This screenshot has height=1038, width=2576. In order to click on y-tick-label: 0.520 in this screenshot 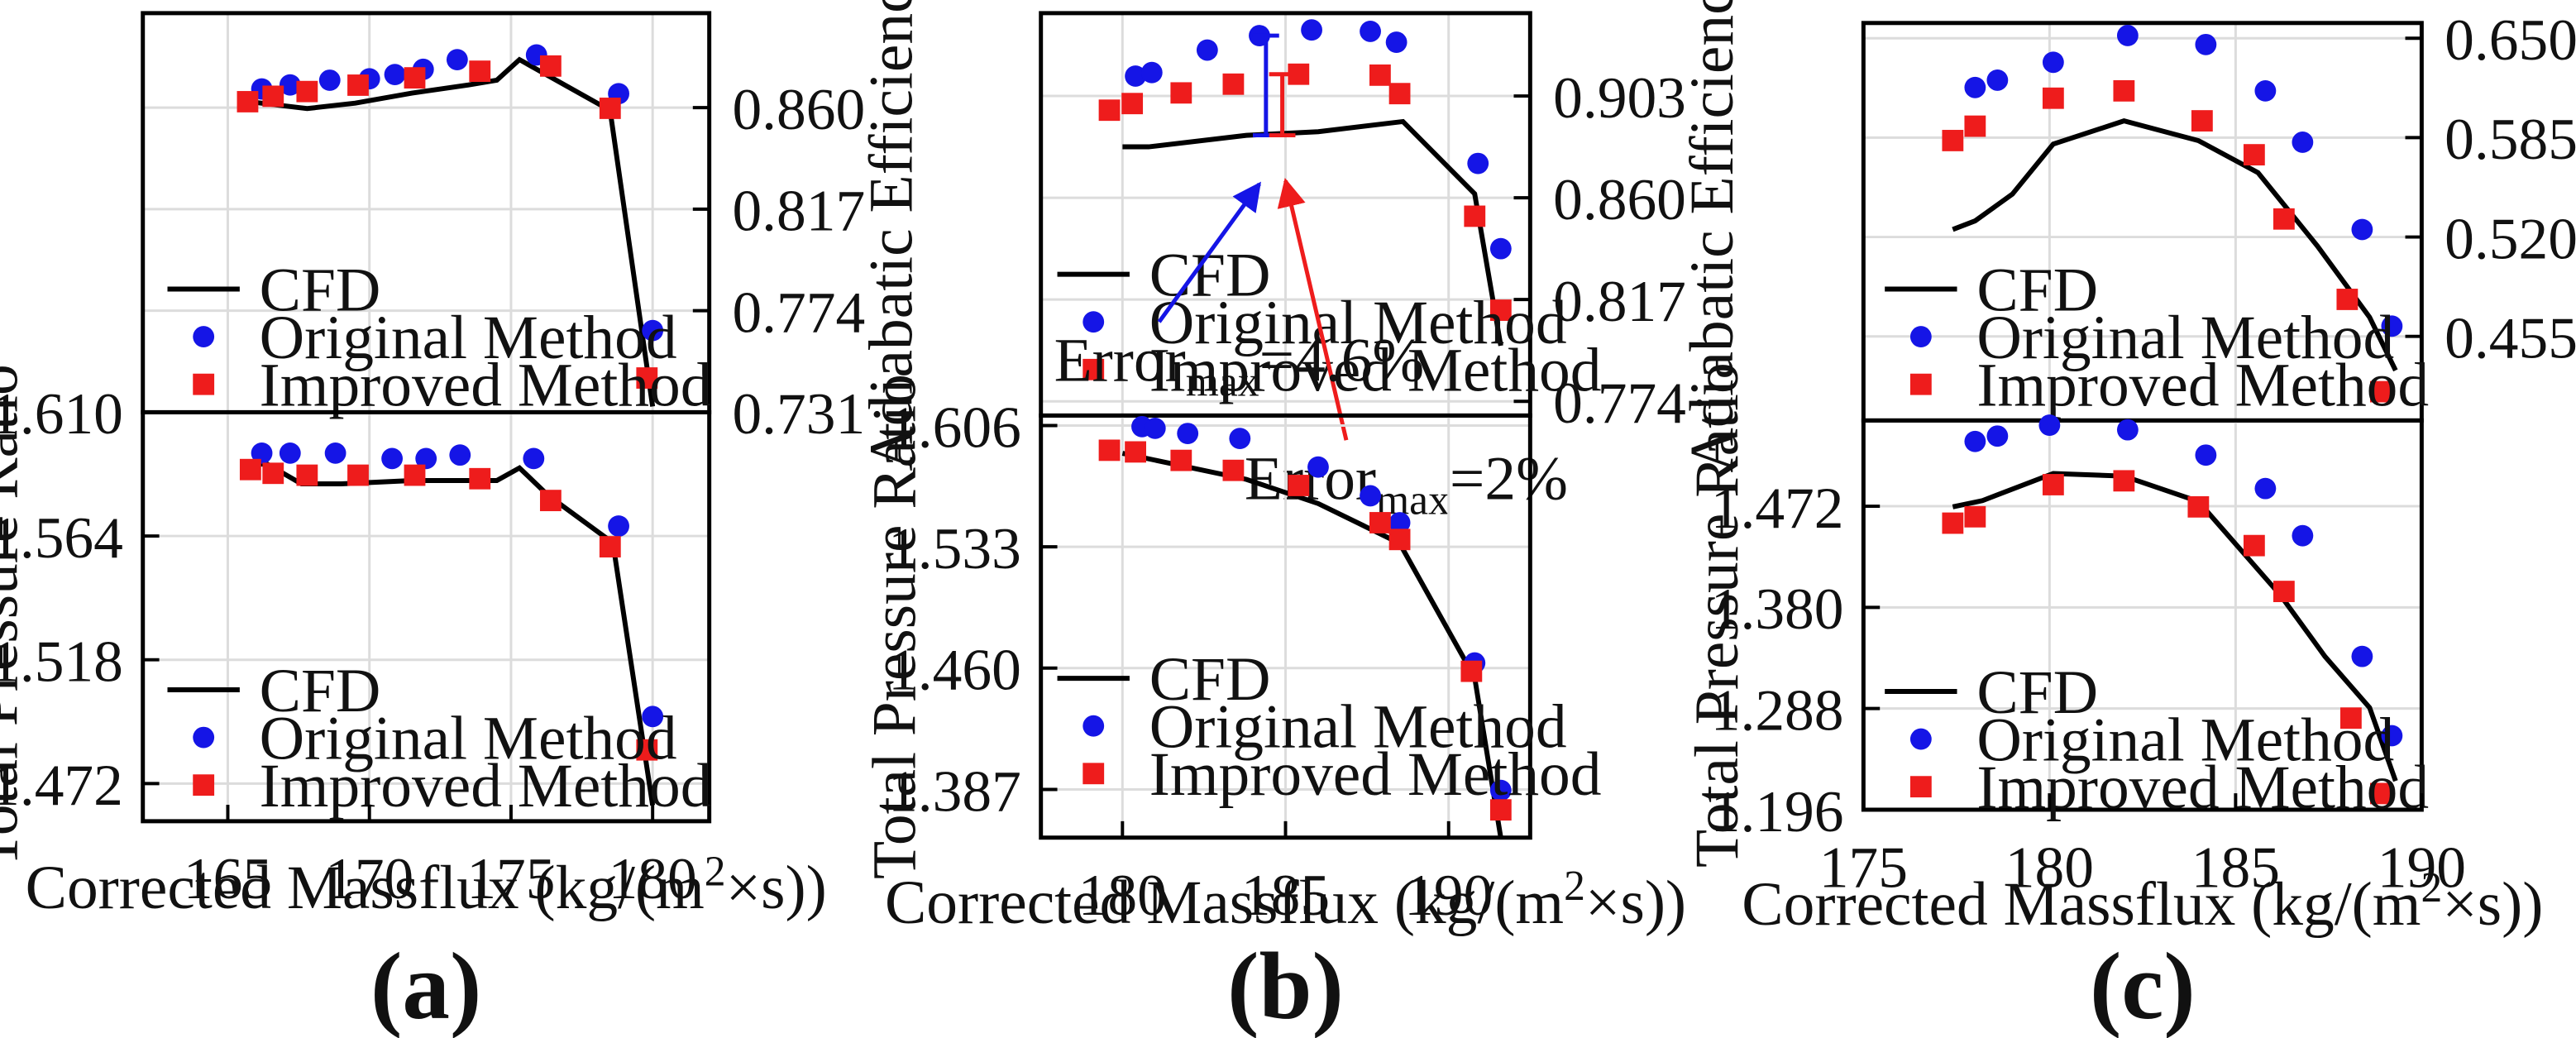, I will do `click(2510, 239)`.